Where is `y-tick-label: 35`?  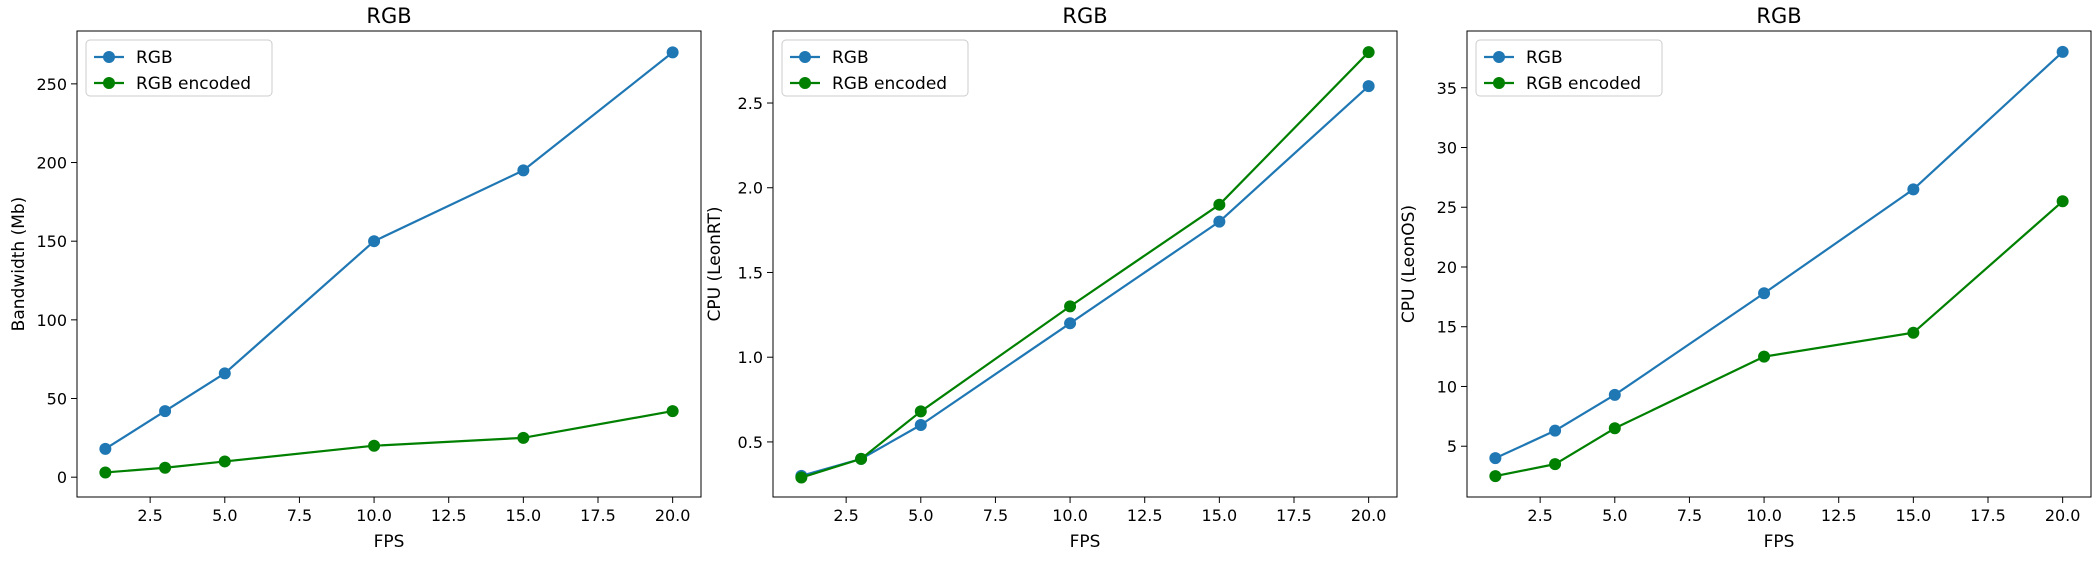 y-tick-label: 35 is located at coordinates (1447, 88).